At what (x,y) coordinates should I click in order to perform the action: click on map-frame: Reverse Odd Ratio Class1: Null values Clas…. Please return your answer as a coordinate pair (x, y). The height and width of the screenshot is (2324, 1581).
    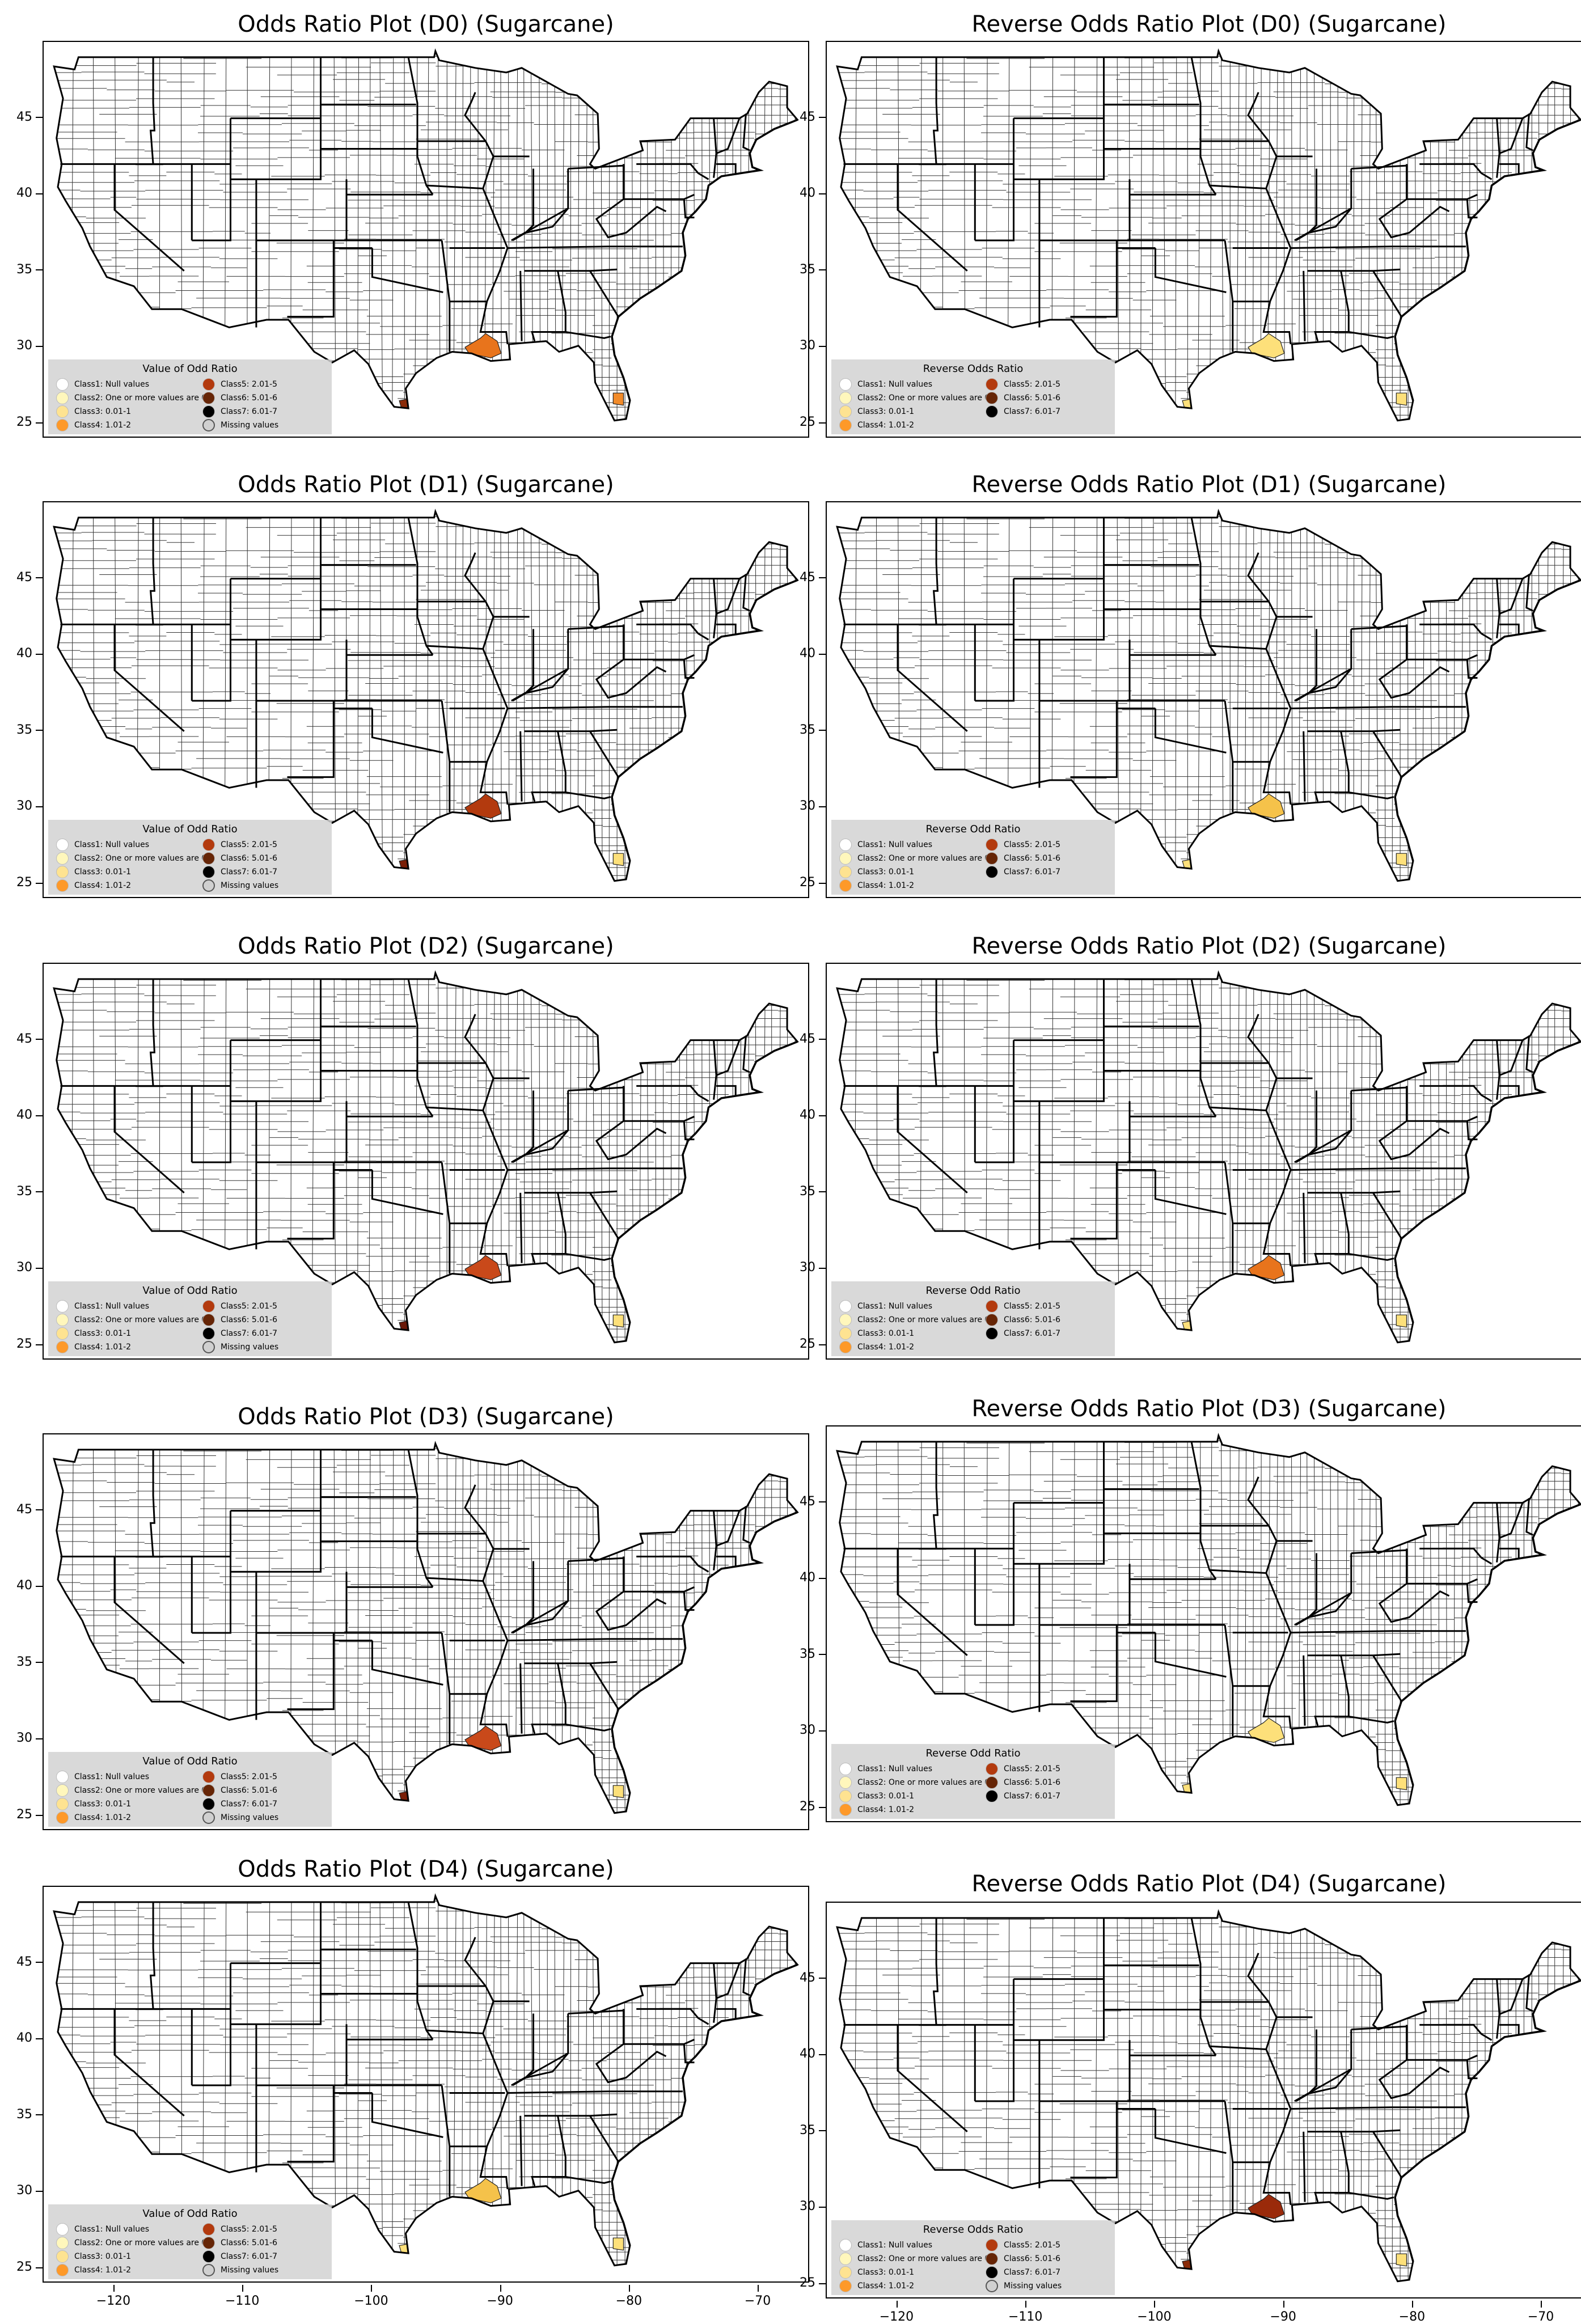
    Looking at the image, I should click on (1203, 699).